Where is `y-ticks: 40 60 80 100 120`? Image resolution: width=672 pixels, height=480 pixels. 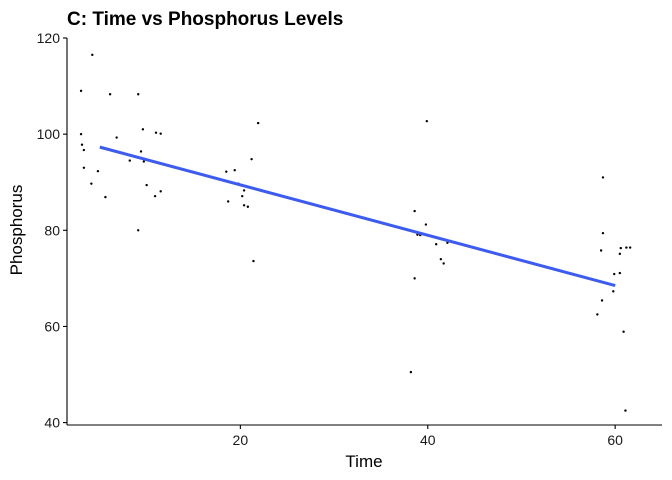
y-ticks: 40 60 80 100 120 is located at coordinates (52, 230).